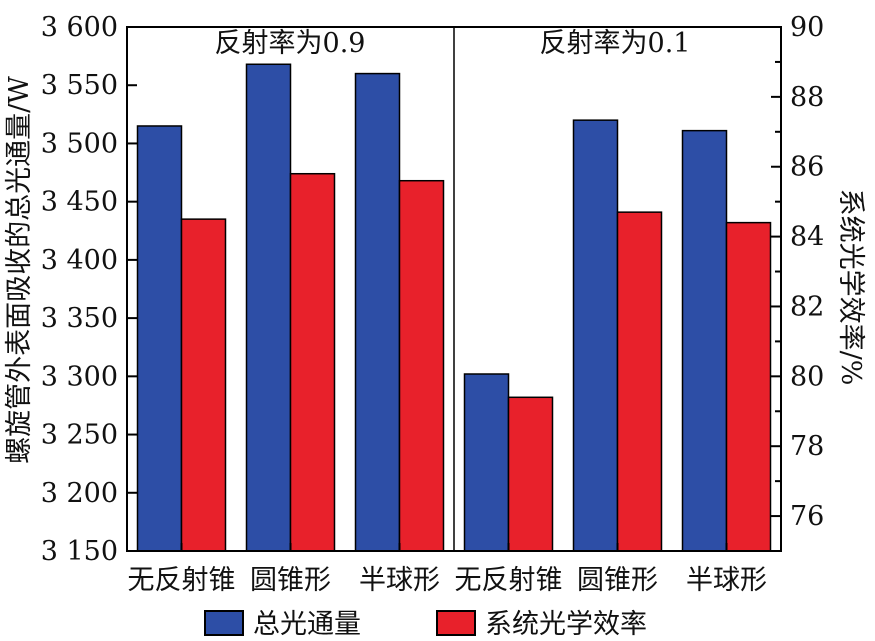 Image resolution: width=875 pixels, height=641 pixels. What do you see at coordinates (447, 569) in the screenshot?
I see `category-axis: 无反射锥 圆锥形 半球形 无反射锥 圆锥形 半球形` at bounding box center [447, 569].